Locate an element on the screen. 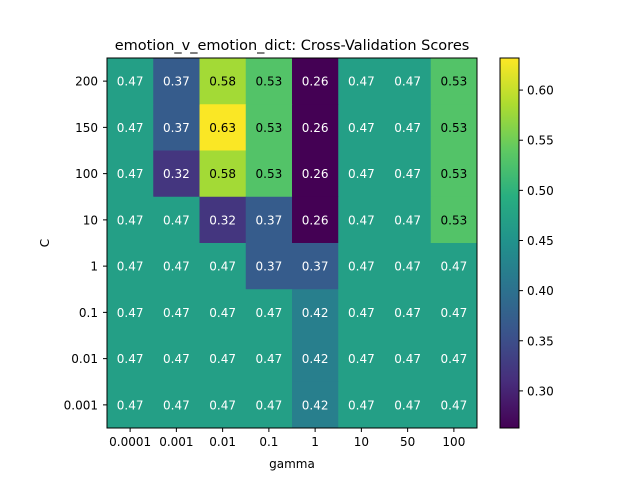 The height and width of the screenshot is (480, 640). colorbar-tick-label: 0.50 is located at coordinates (540, 191).